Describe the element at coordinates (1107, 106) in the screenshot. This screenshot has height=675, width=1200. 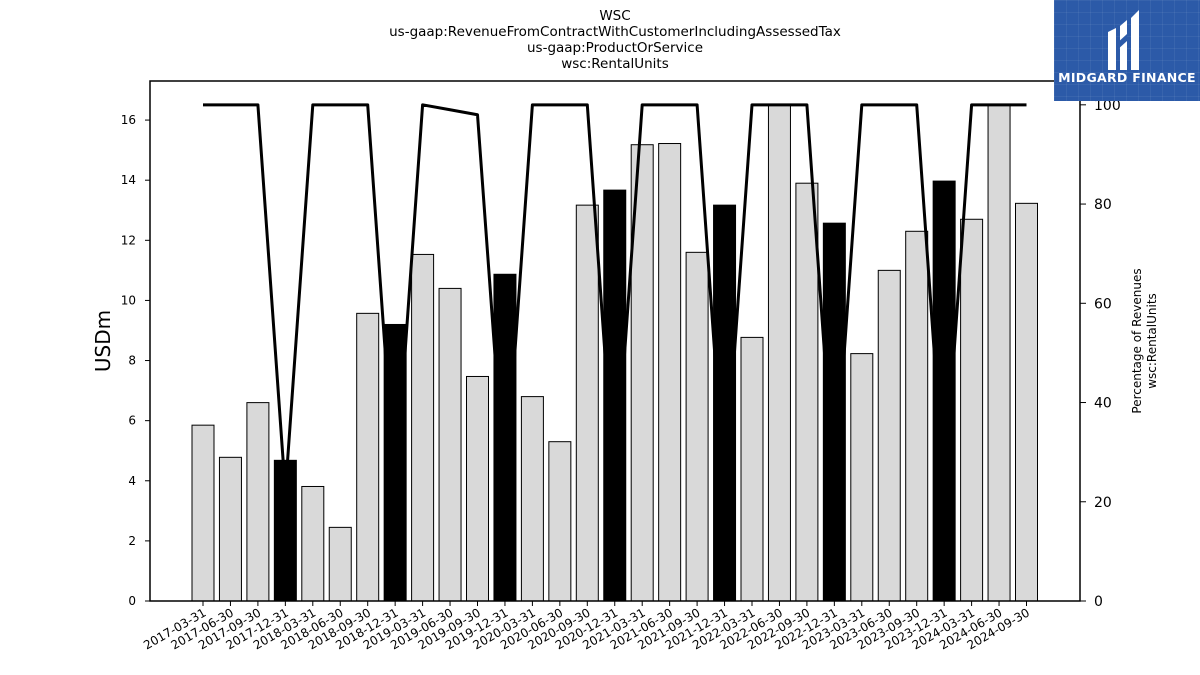
I see `y-right-tick-label: 100` at that location.